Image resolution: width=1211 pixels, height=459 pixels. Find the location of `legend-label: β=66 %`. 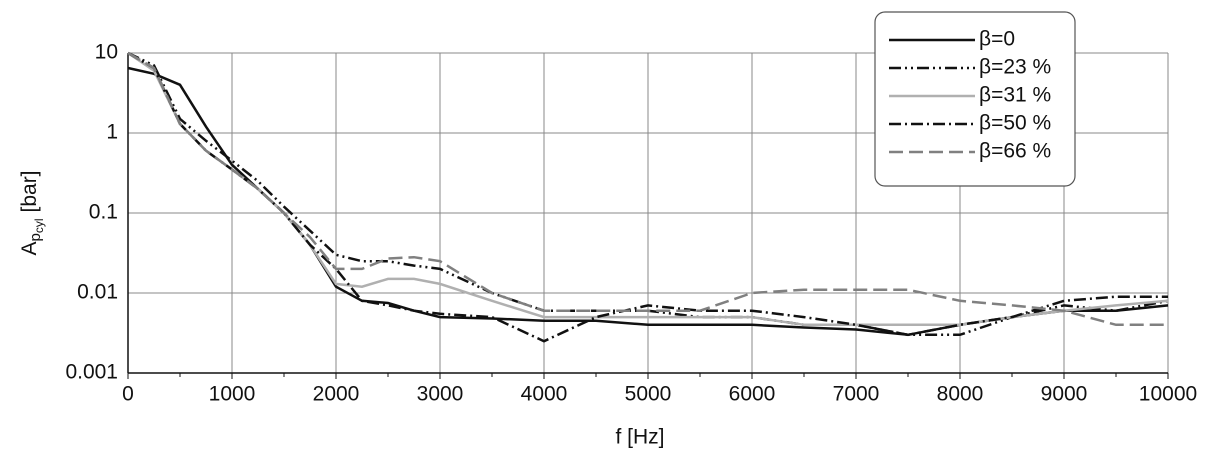

legend-label: β=66 % is located at coordinates (1015, 151).